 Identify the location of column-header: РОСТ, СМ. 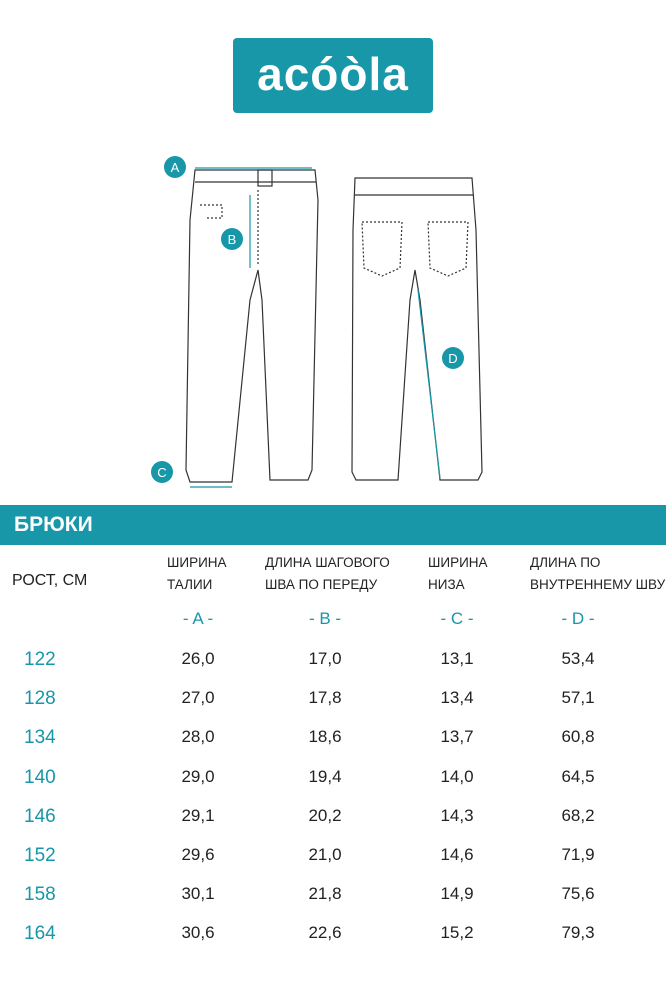
(50, 580).